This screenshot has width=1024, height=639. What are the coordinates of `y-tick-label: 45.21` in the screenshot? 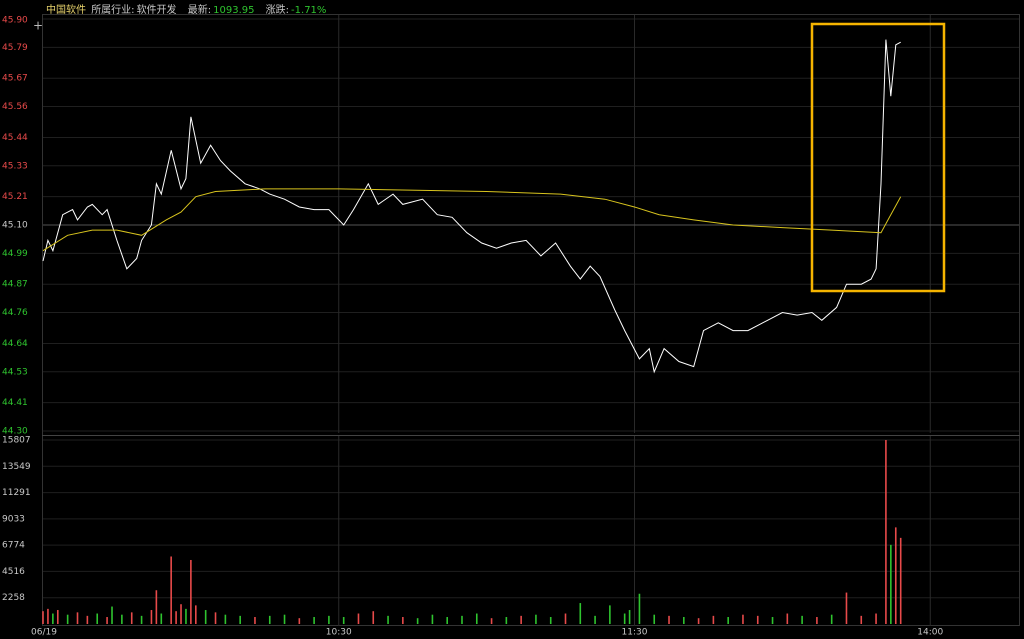 It's located at (15, 197).